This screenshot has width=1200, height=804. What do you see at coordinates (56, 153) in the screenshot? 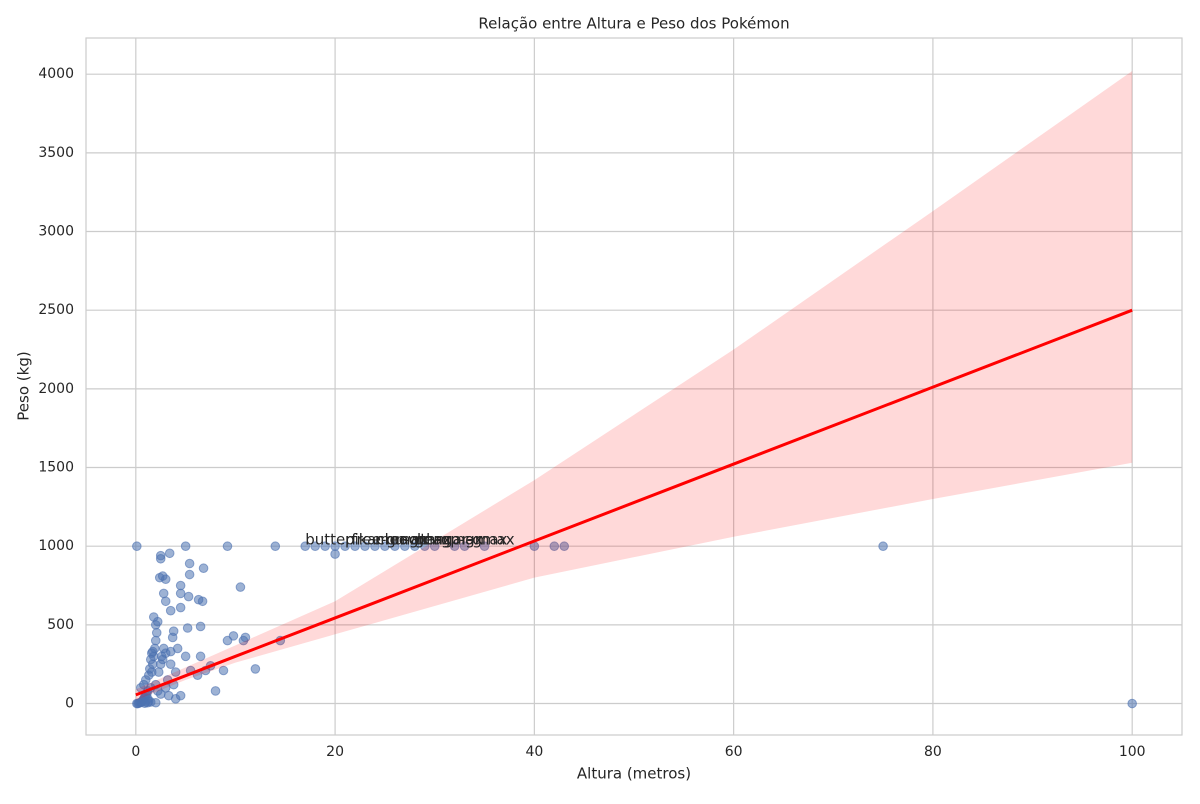
I see `y-tick-label: 3500` at bounding box center [56, 153].